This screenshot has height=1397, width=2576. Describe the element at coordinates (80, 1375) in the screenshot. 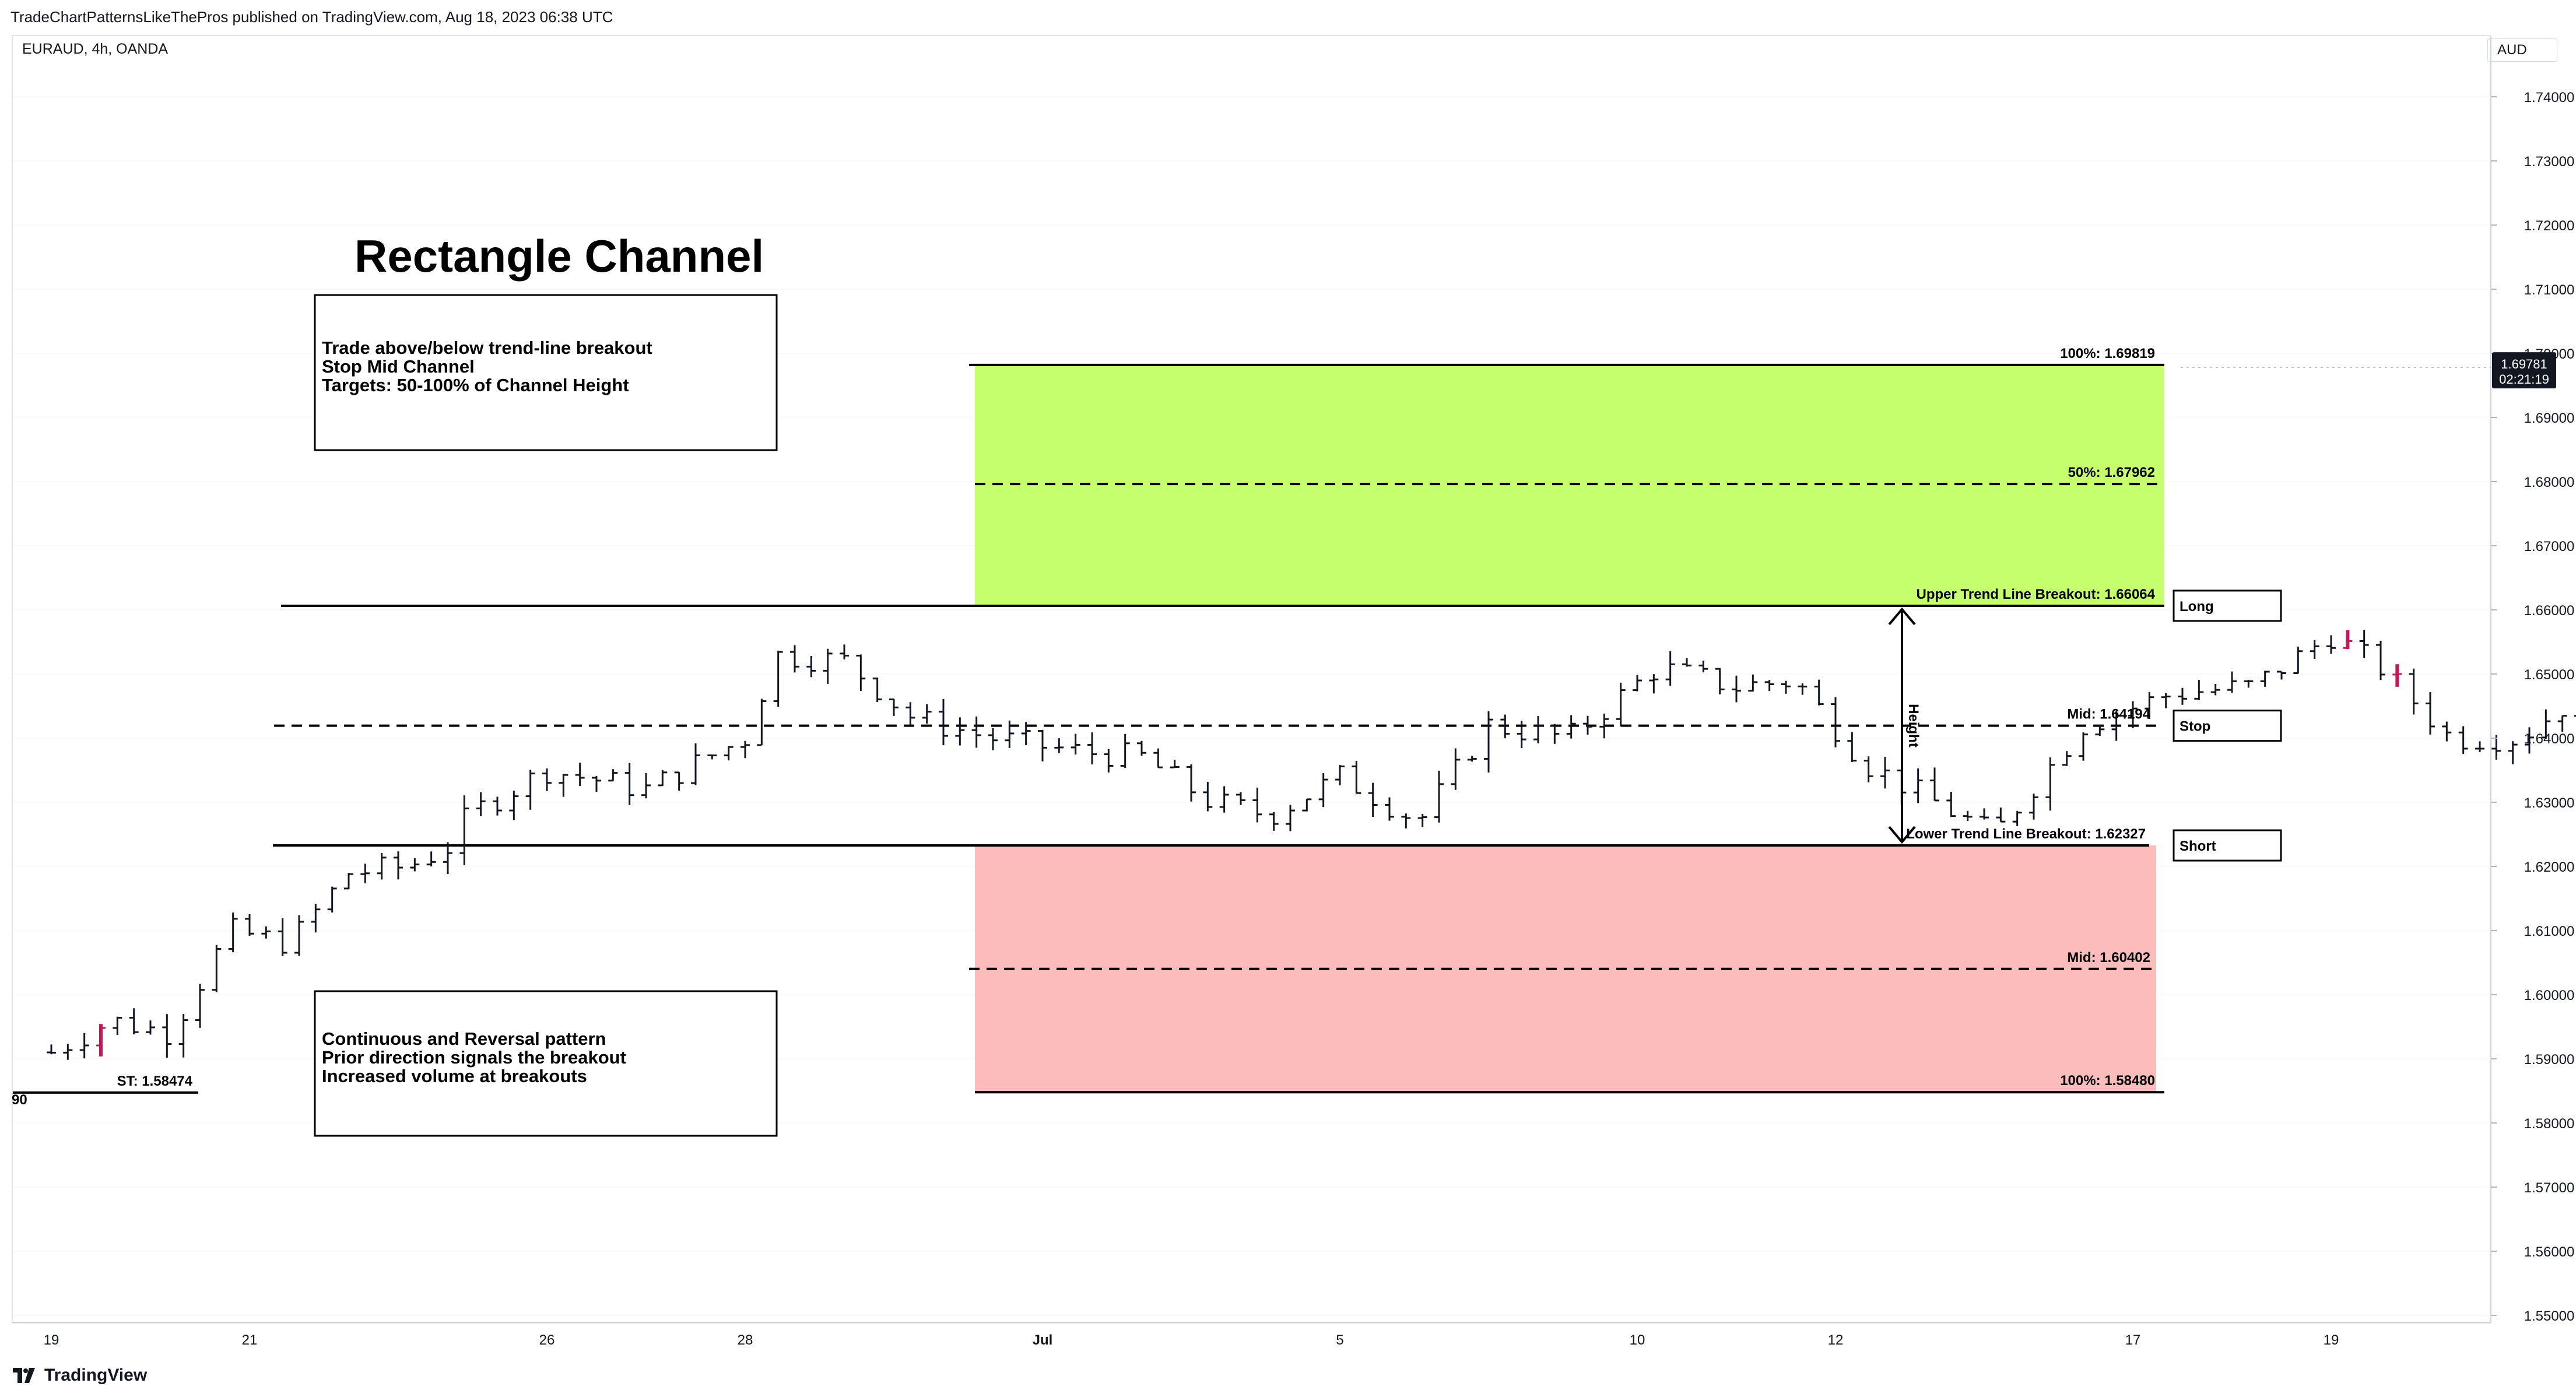

I see `tradingview-watermark: TradingView` at that location.